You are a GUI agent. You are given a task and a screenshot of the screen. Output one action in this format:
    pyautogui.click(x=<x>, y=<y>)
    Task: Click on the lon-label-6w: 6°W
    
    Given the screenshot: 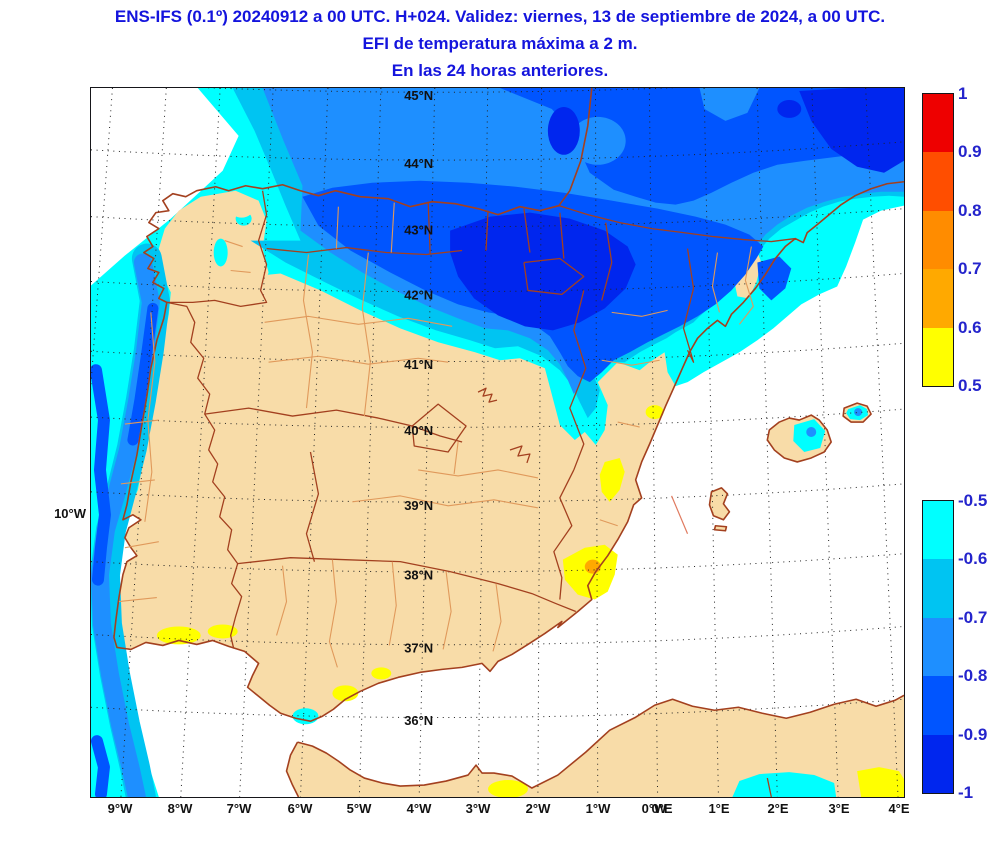 What is the action you would take?
    pyautogui.click(x=300, y=808)
    